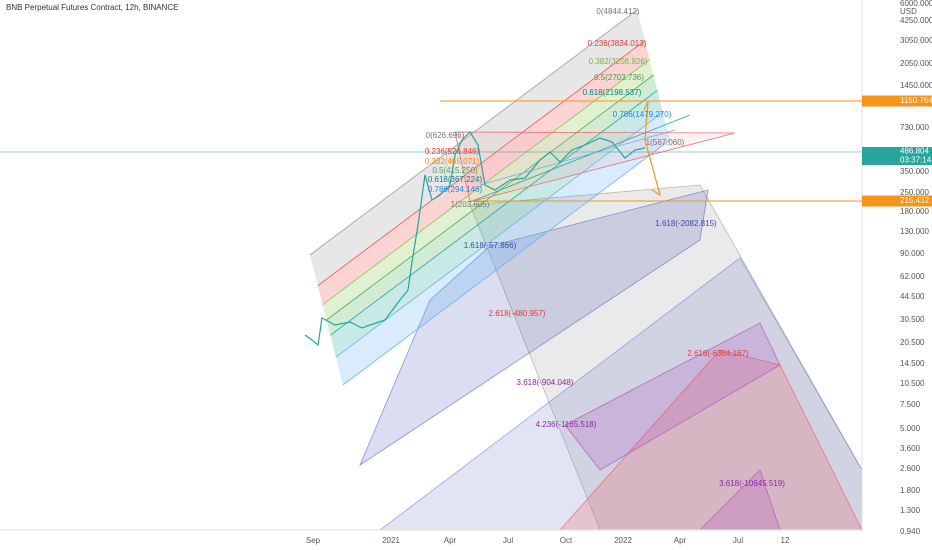 This screenshot has width=932, height=550. Describe the element at coordinates (916, 40) in the screenshot. I see `price-label: 3050.000` at that location.